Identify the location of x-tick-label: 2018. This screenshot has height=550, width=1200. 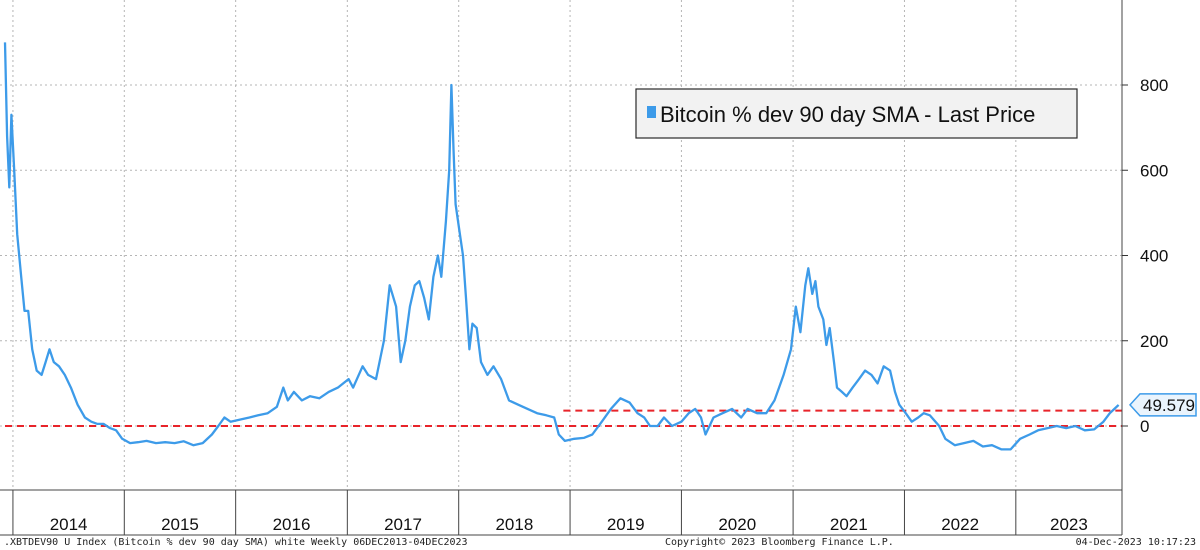
(514, 524).